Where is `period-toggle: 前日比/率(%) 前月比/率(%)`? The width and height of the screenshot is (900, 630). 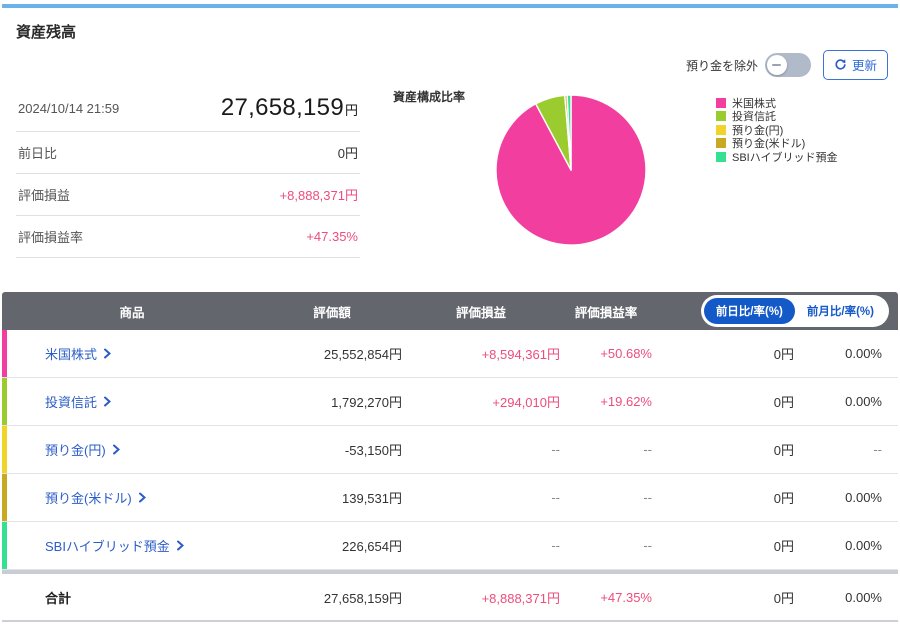 period-toggle: 前日比/率(%) 前月比/率(%) is located at coordinates (775, 311).